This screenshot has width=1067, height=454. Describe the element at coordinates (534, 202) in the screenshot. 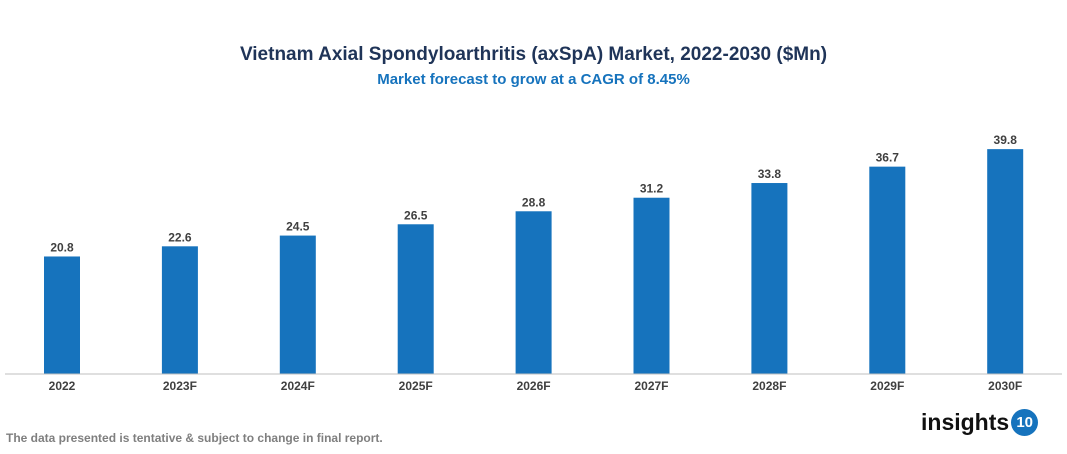

I see `data-label: 28.8` at that location.